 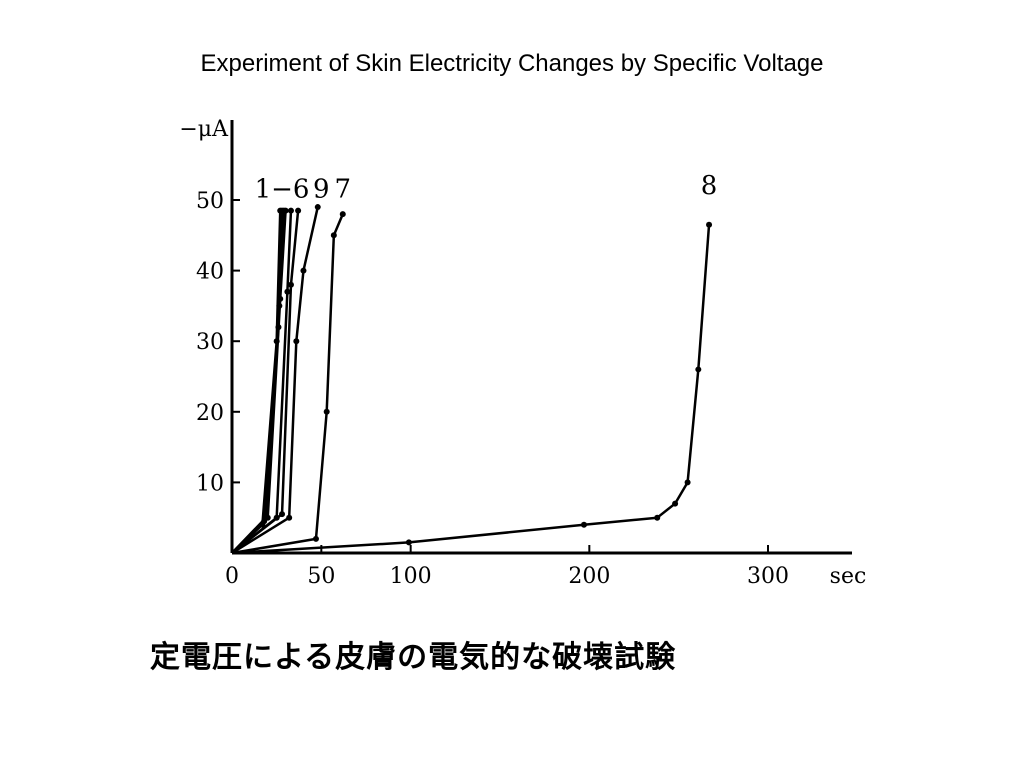 I want to click on chart-caption: 定電圧による皮膚の電気的な破壊試験, so click(x=413, y=657).